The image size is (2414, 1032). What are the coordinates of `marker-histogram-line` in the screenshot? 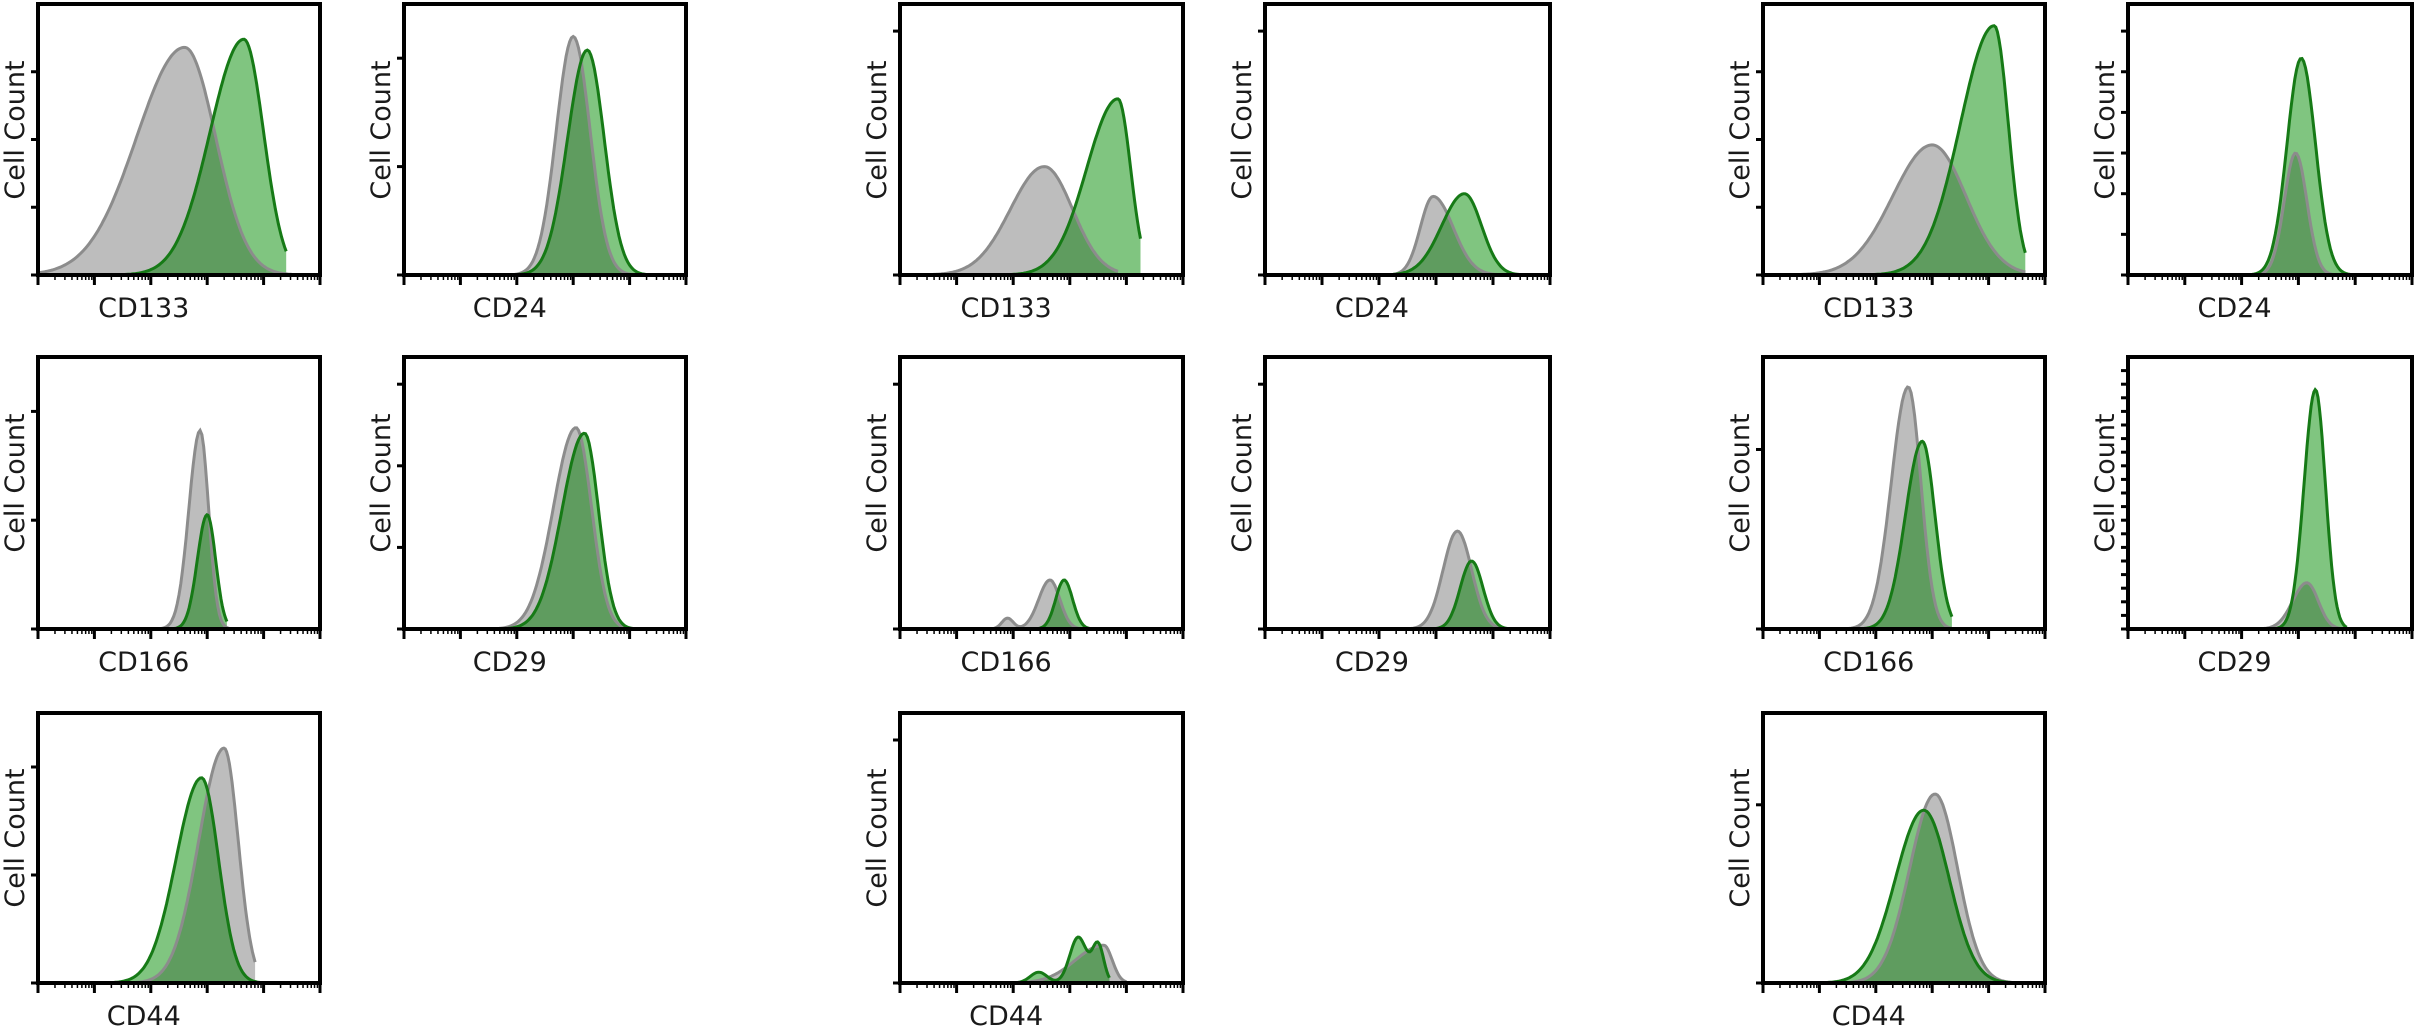 It's located at (2270, 166).